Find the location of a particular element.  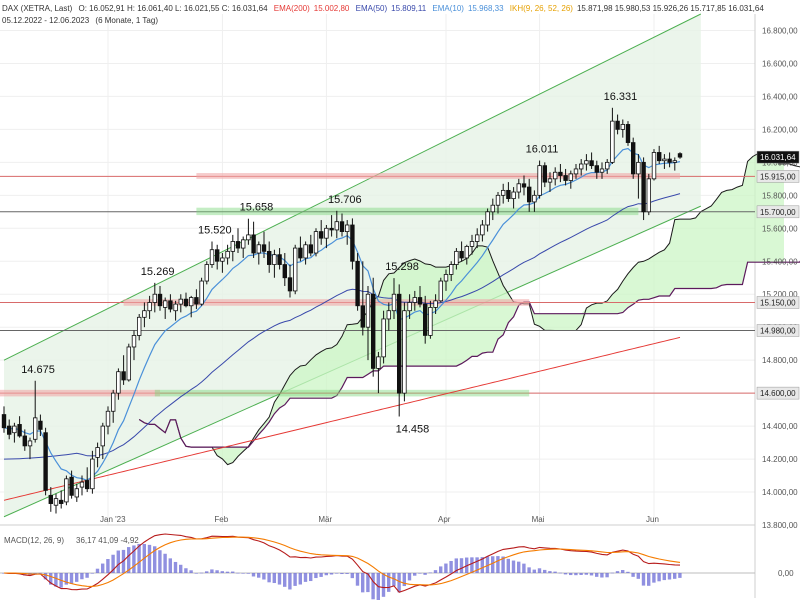

zone-14600-left is located at coordinates (80, 393).